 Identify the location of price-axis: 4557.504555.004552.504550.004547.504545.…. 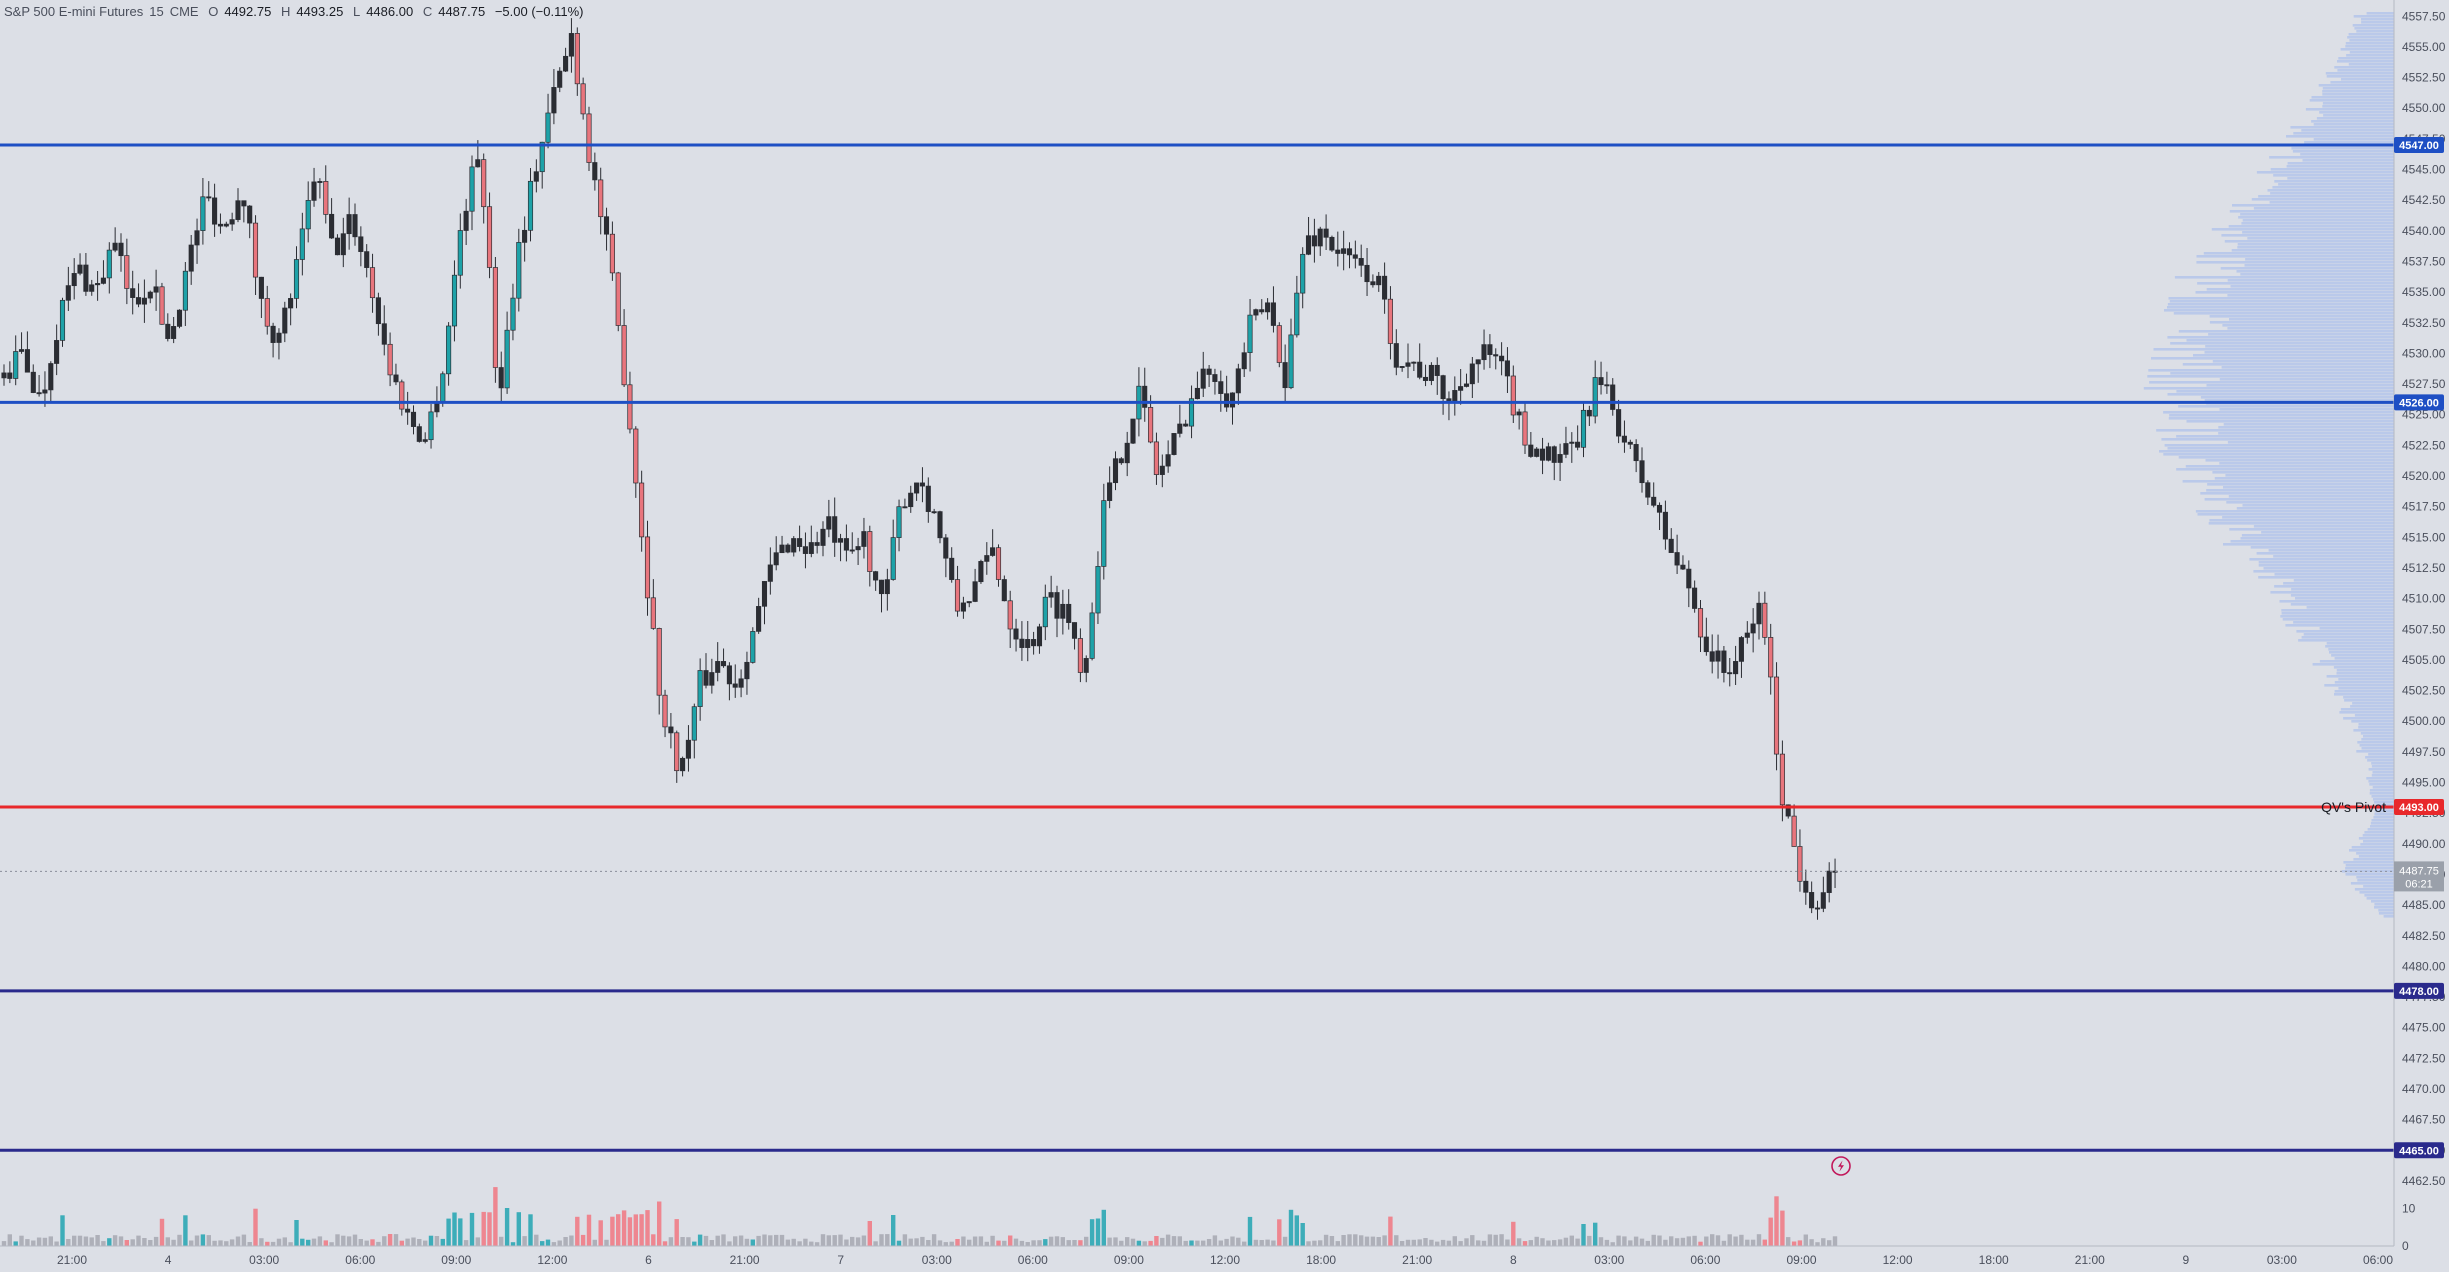
(2421, 626).